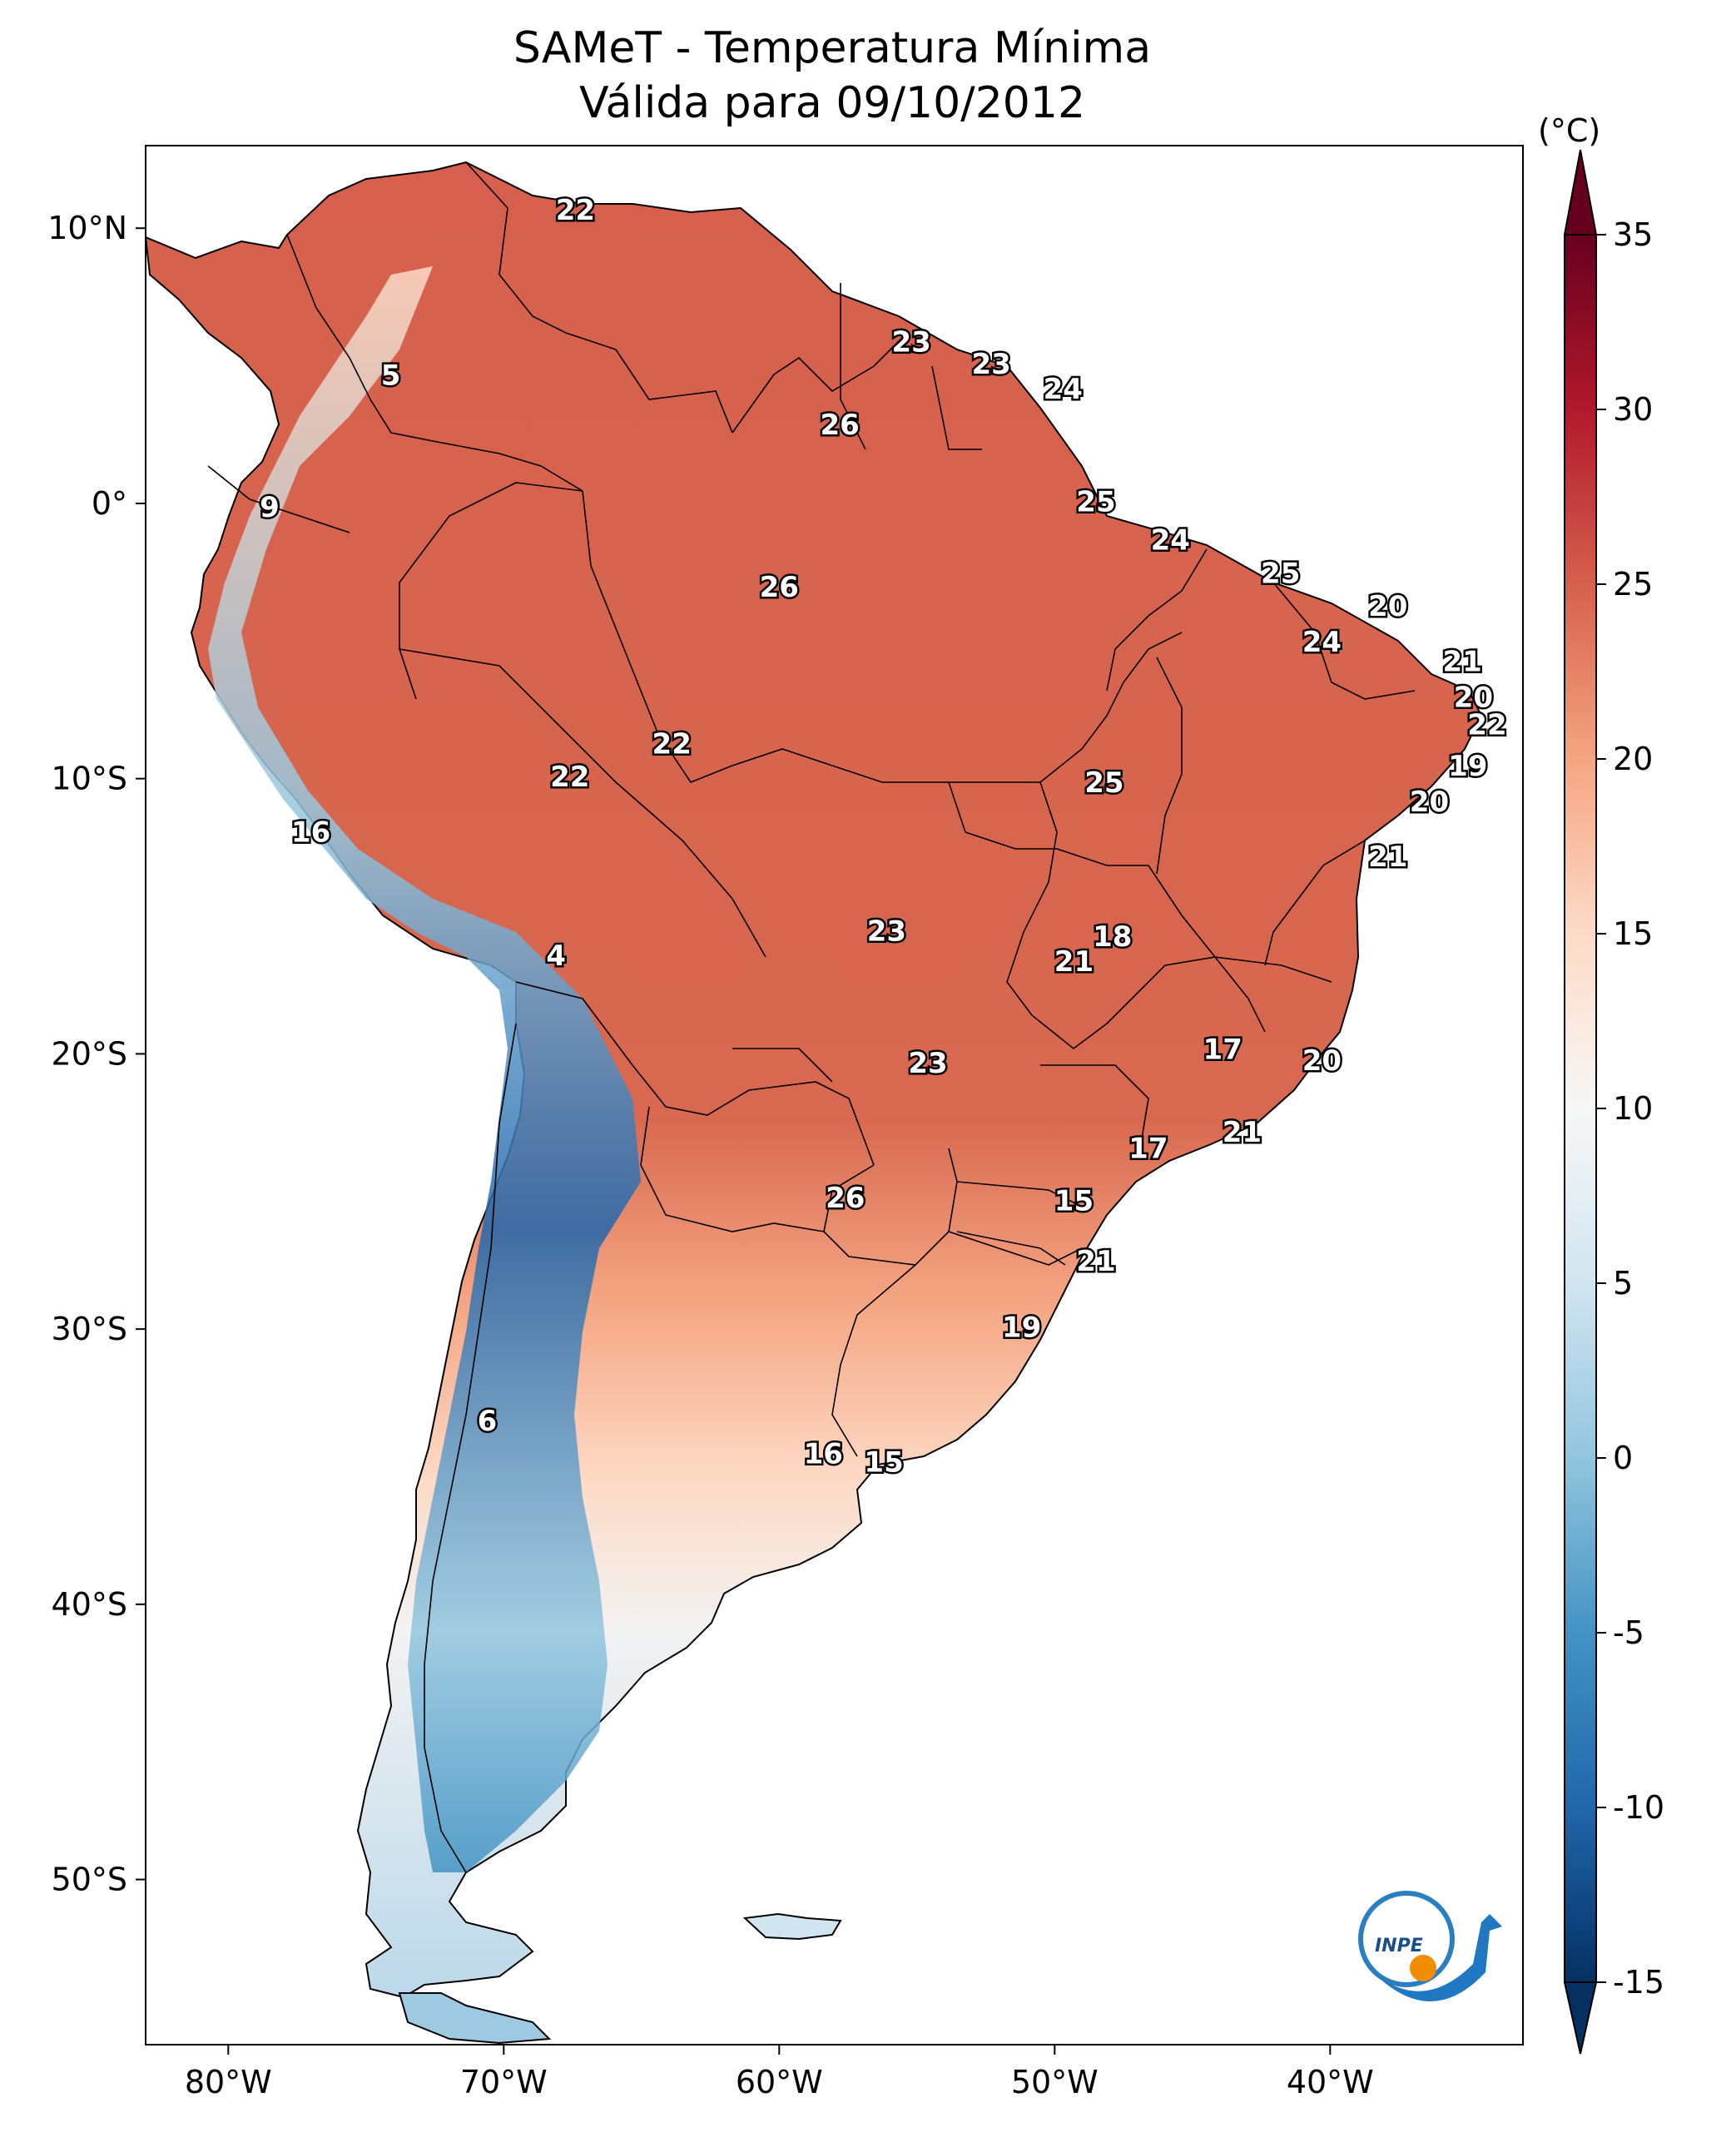 The height and width of the screenshot is (2152, 1736). Describe the element at coordinates (1569, 130) in the screenshot. I see `colorbar-unit: (°C)` at that location.